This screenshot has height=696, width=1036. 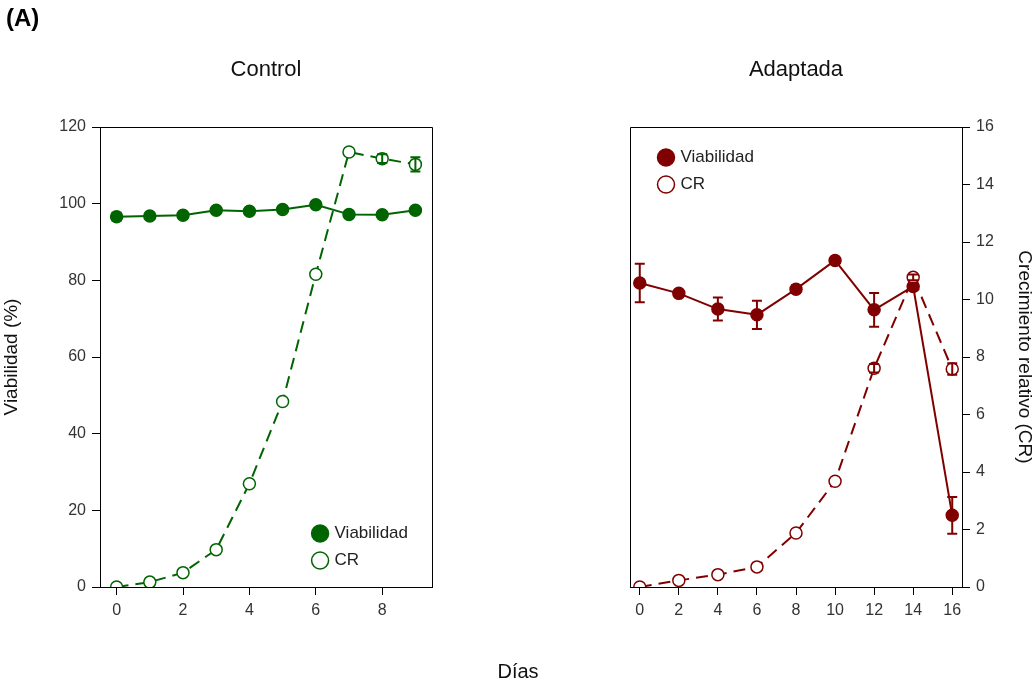 I want to click on y2-tick-label: 14, so click(x=985, y=183).